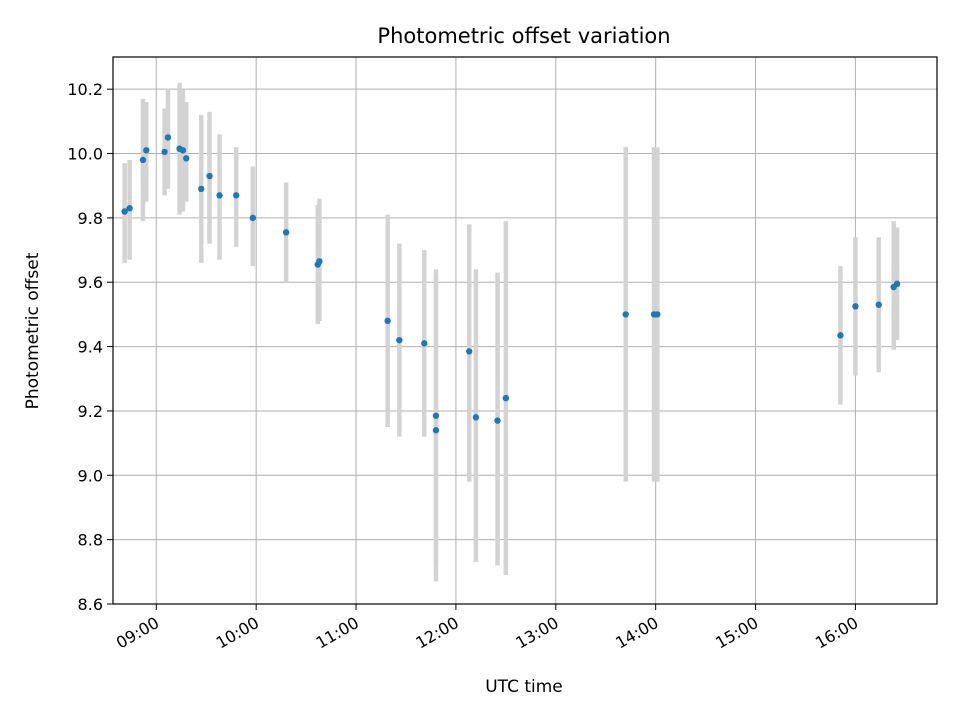  I want to click on y-tick-label: 9.8, so click(90, 218).